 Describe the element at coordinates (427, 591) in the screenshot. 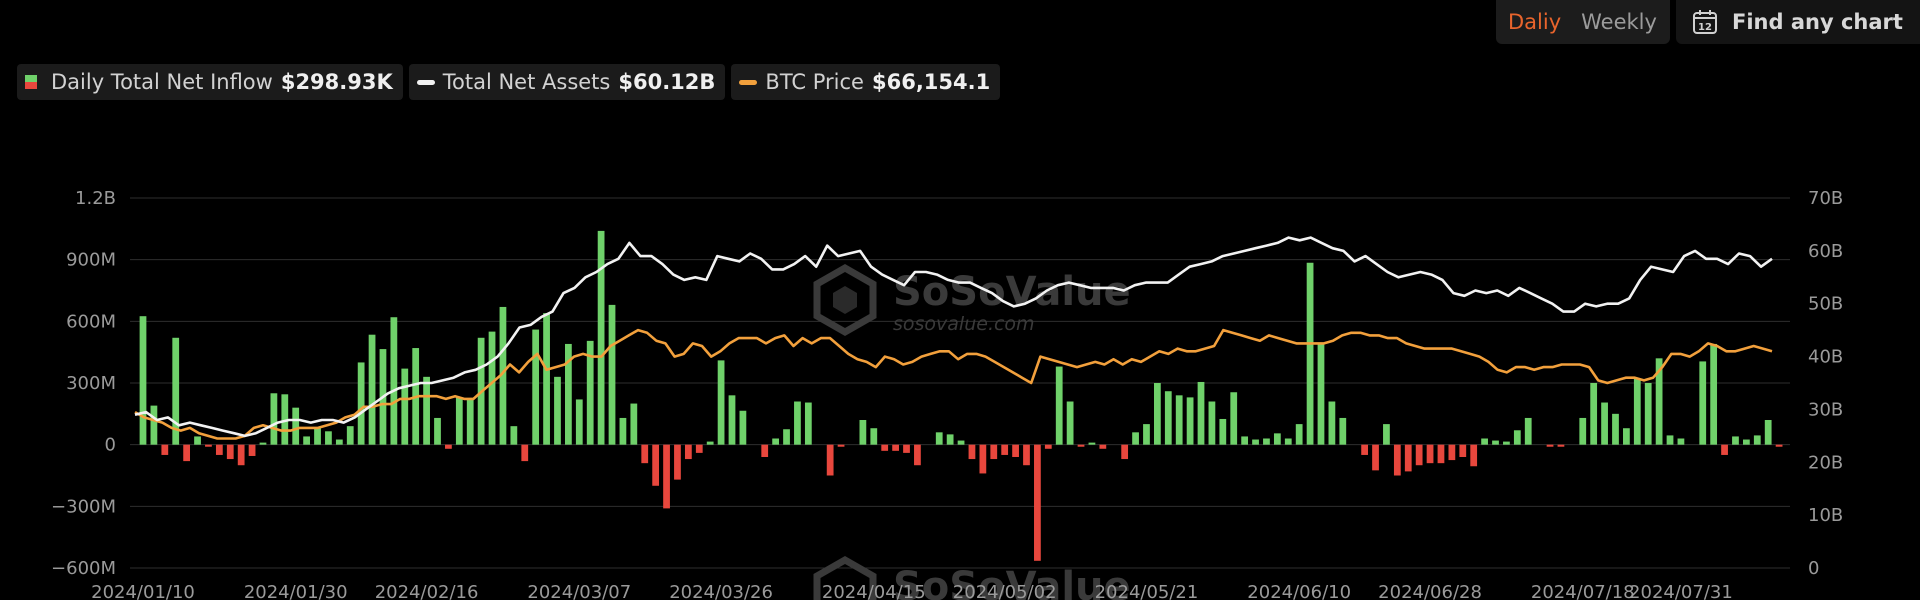

I see `x-axis-tick-label: 2024/02/16` at that location.